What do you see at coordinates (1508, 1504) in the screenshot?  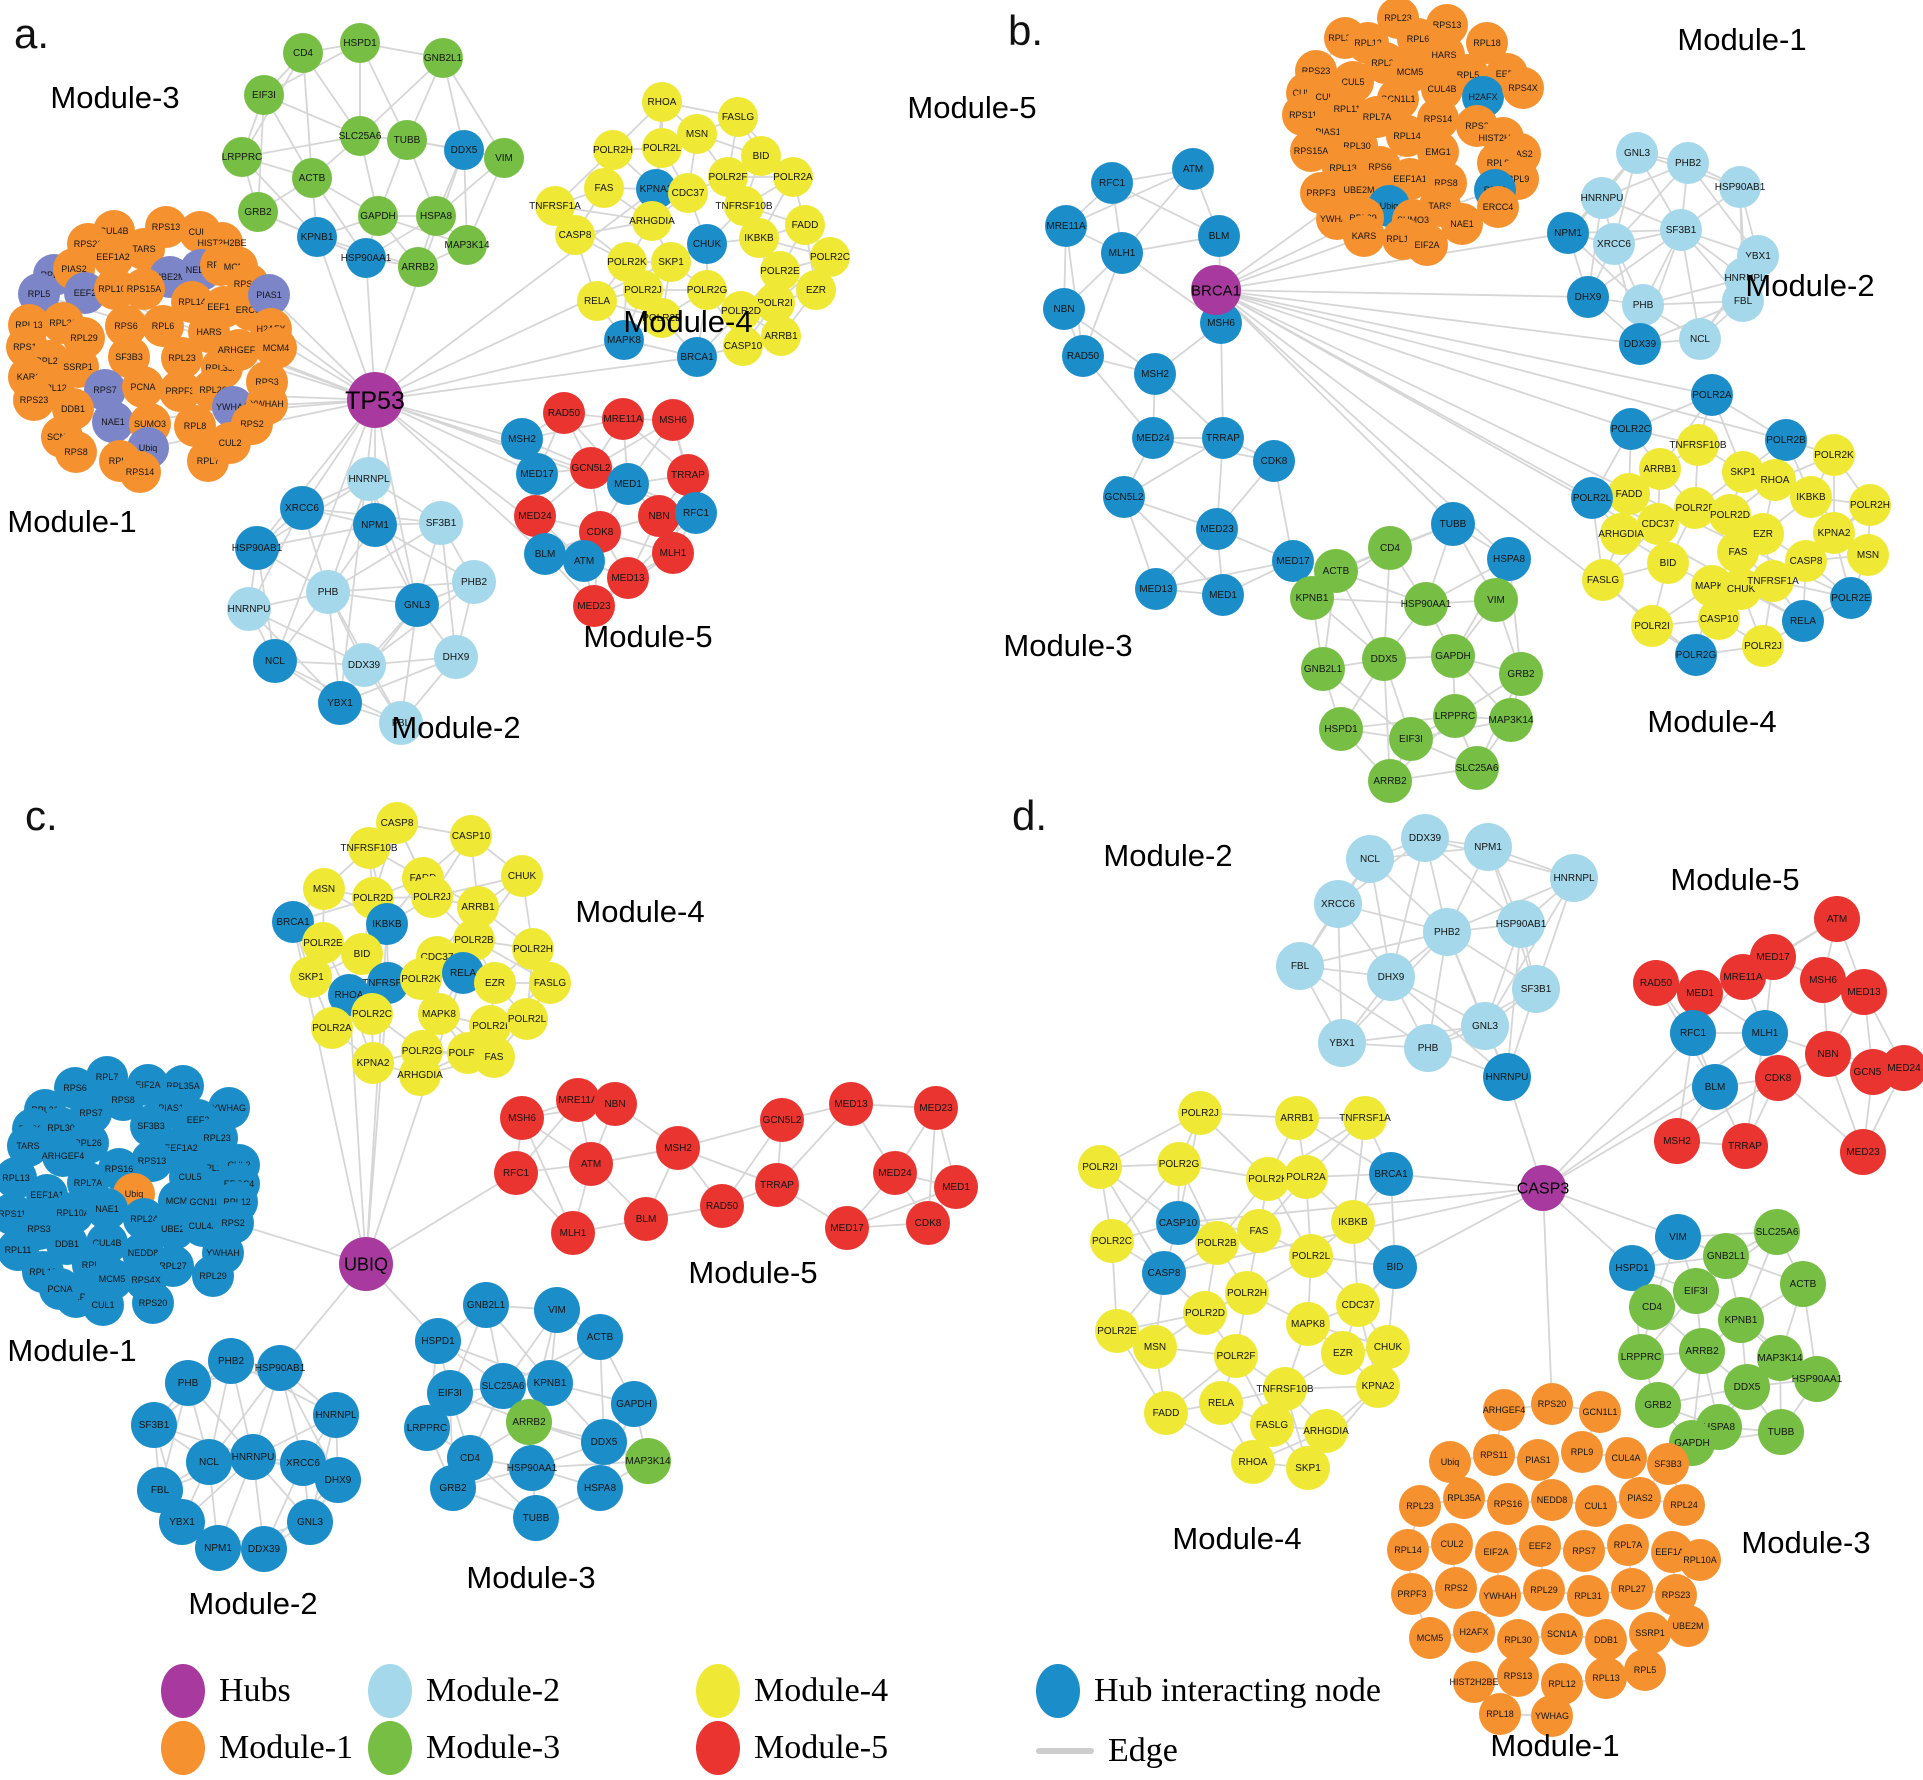 I see `node-RPS16` at bounding box center [1508, 1504].